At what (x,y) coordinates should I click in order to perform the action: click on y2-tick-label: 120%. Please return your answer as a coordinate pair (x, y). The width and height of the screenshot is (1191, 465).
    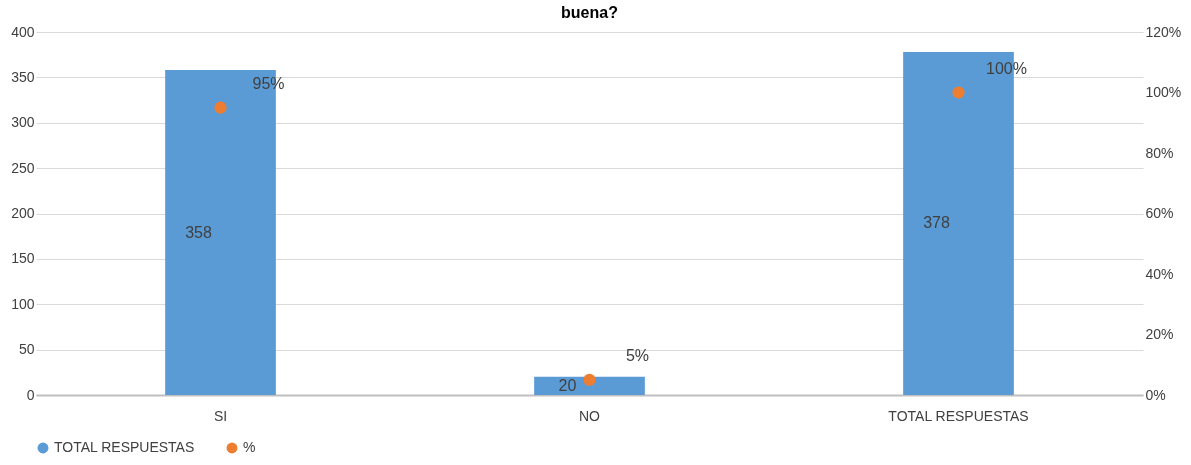
    Looking at the image, I should click on (1163, 31).